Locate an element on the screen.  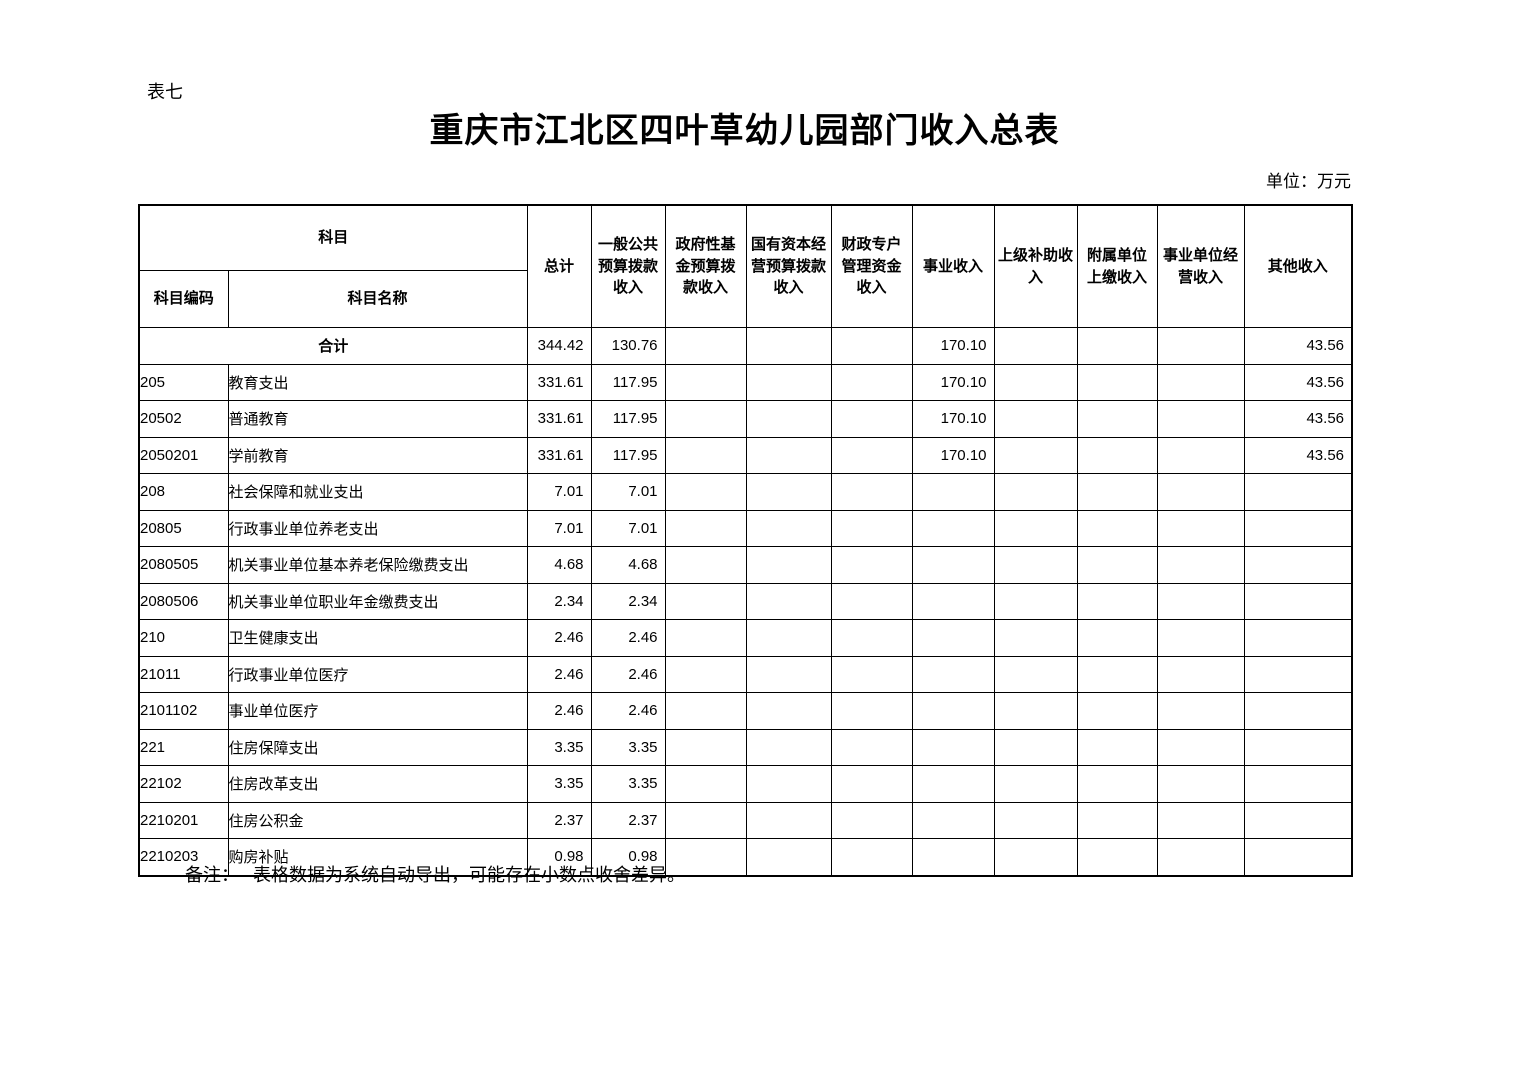
table-row: 22102 住房改革支出 3.35 3.35 is located at coordinates (745, 784).